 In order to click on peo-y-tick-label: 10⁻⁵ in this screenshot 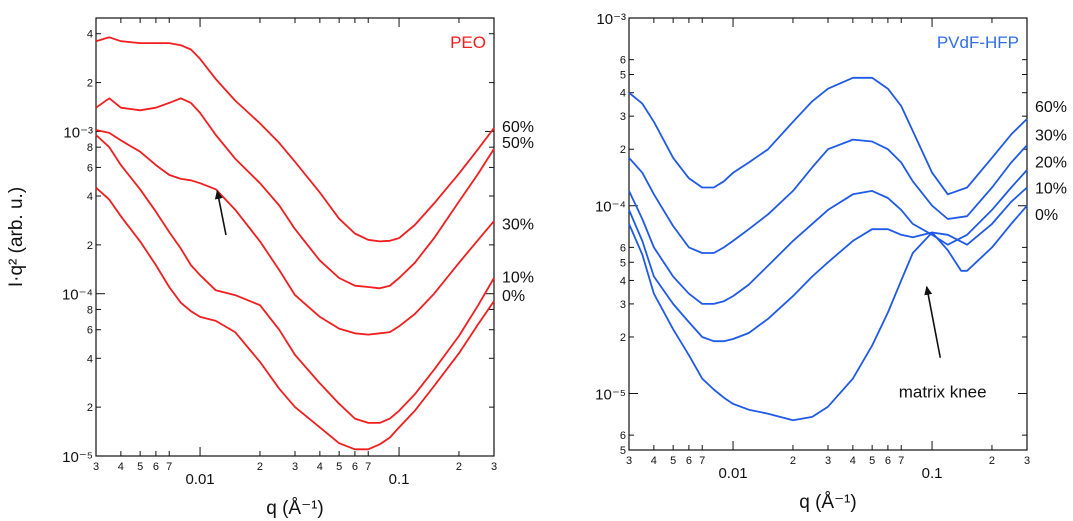, I will do `click(77, 457)`.